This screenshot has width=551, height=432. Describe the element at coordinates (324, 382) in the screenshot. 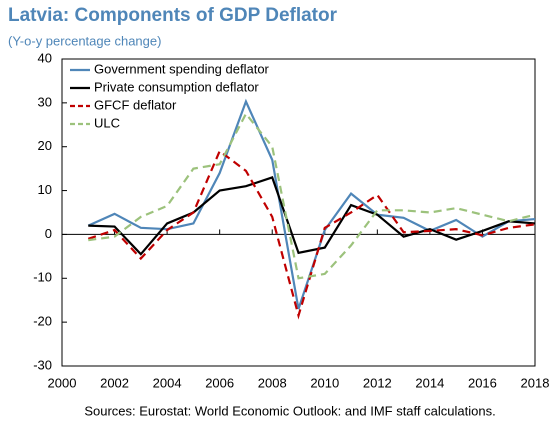

I see `x-tick-label: 2010` at that location.